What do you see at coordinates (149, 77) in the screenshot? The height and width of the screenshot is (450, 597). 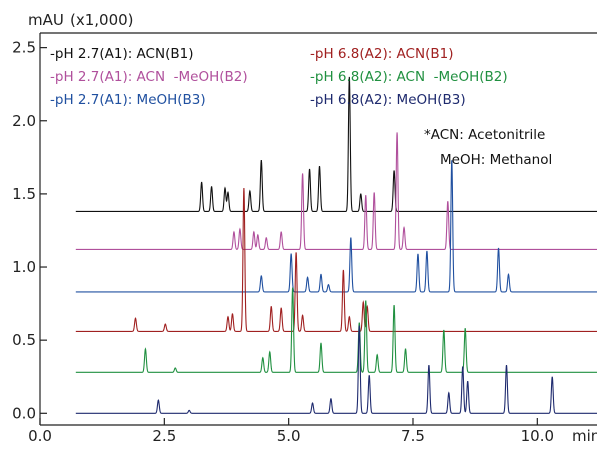 I see `legend-entry-2: -pH 2.7(A1): ACN -MeOH(B2)` at bounding box center [149, 77].